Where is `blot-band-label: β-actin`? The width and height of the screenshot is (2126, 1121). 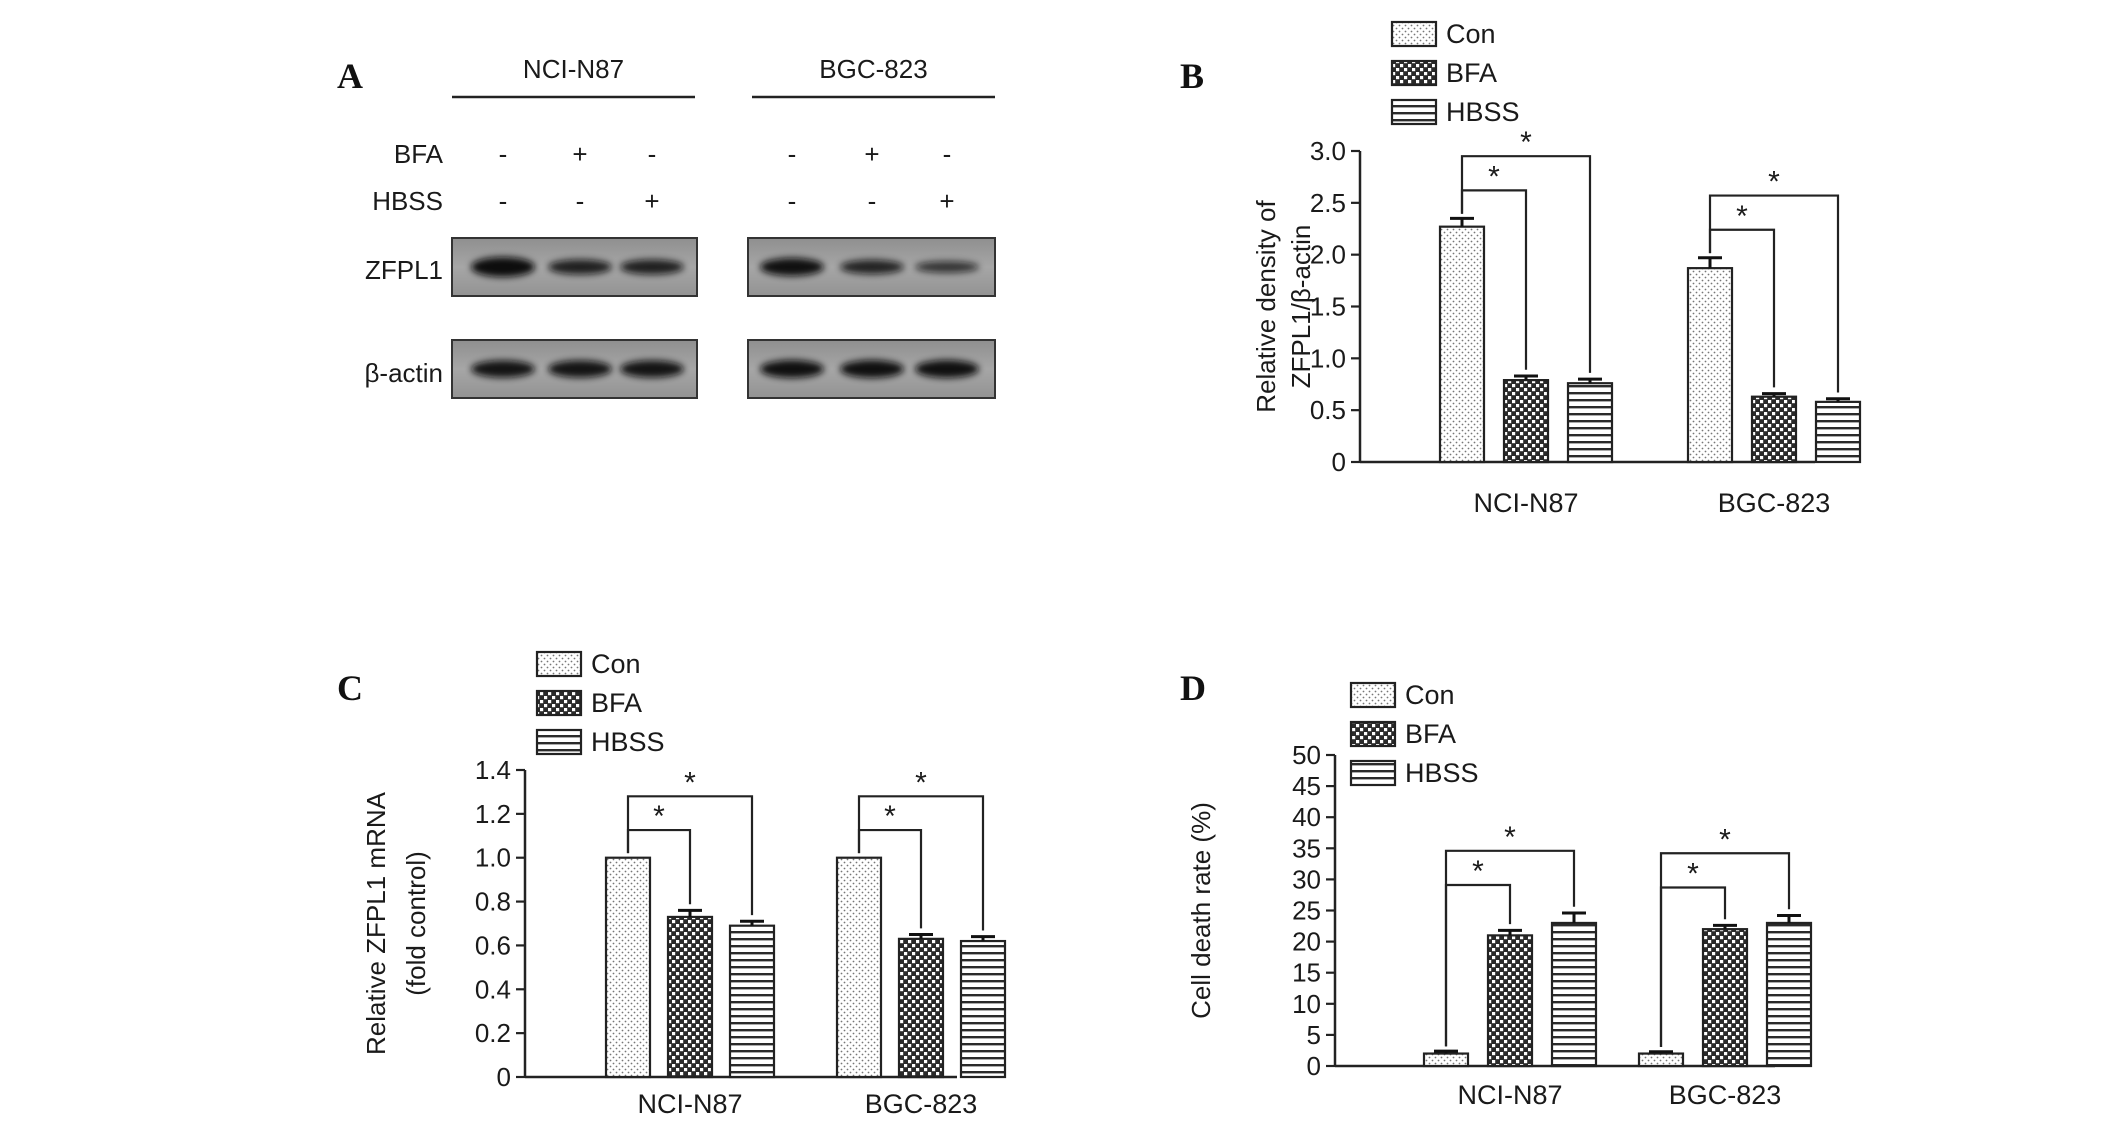 blot-band-label: β-actin is located at coordinates (403, 373).